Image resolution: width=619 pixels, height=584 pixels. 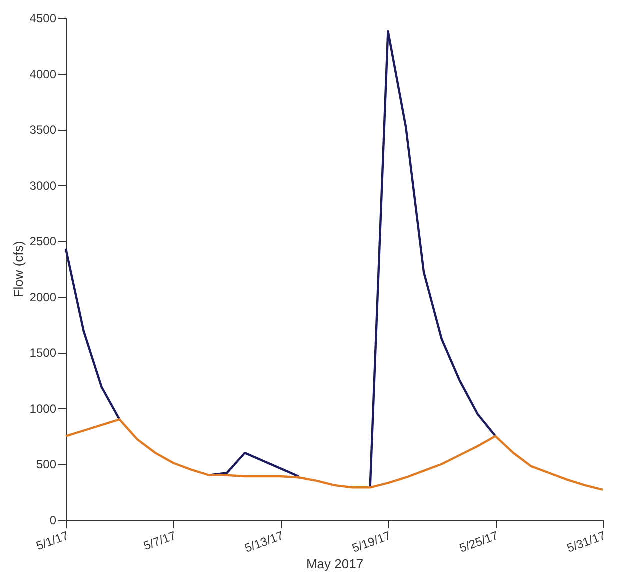 What do you see at coordinates (43, 19) in the screenshot?
I see `y-tick-label: 4500` at bounding box center [43, 19].